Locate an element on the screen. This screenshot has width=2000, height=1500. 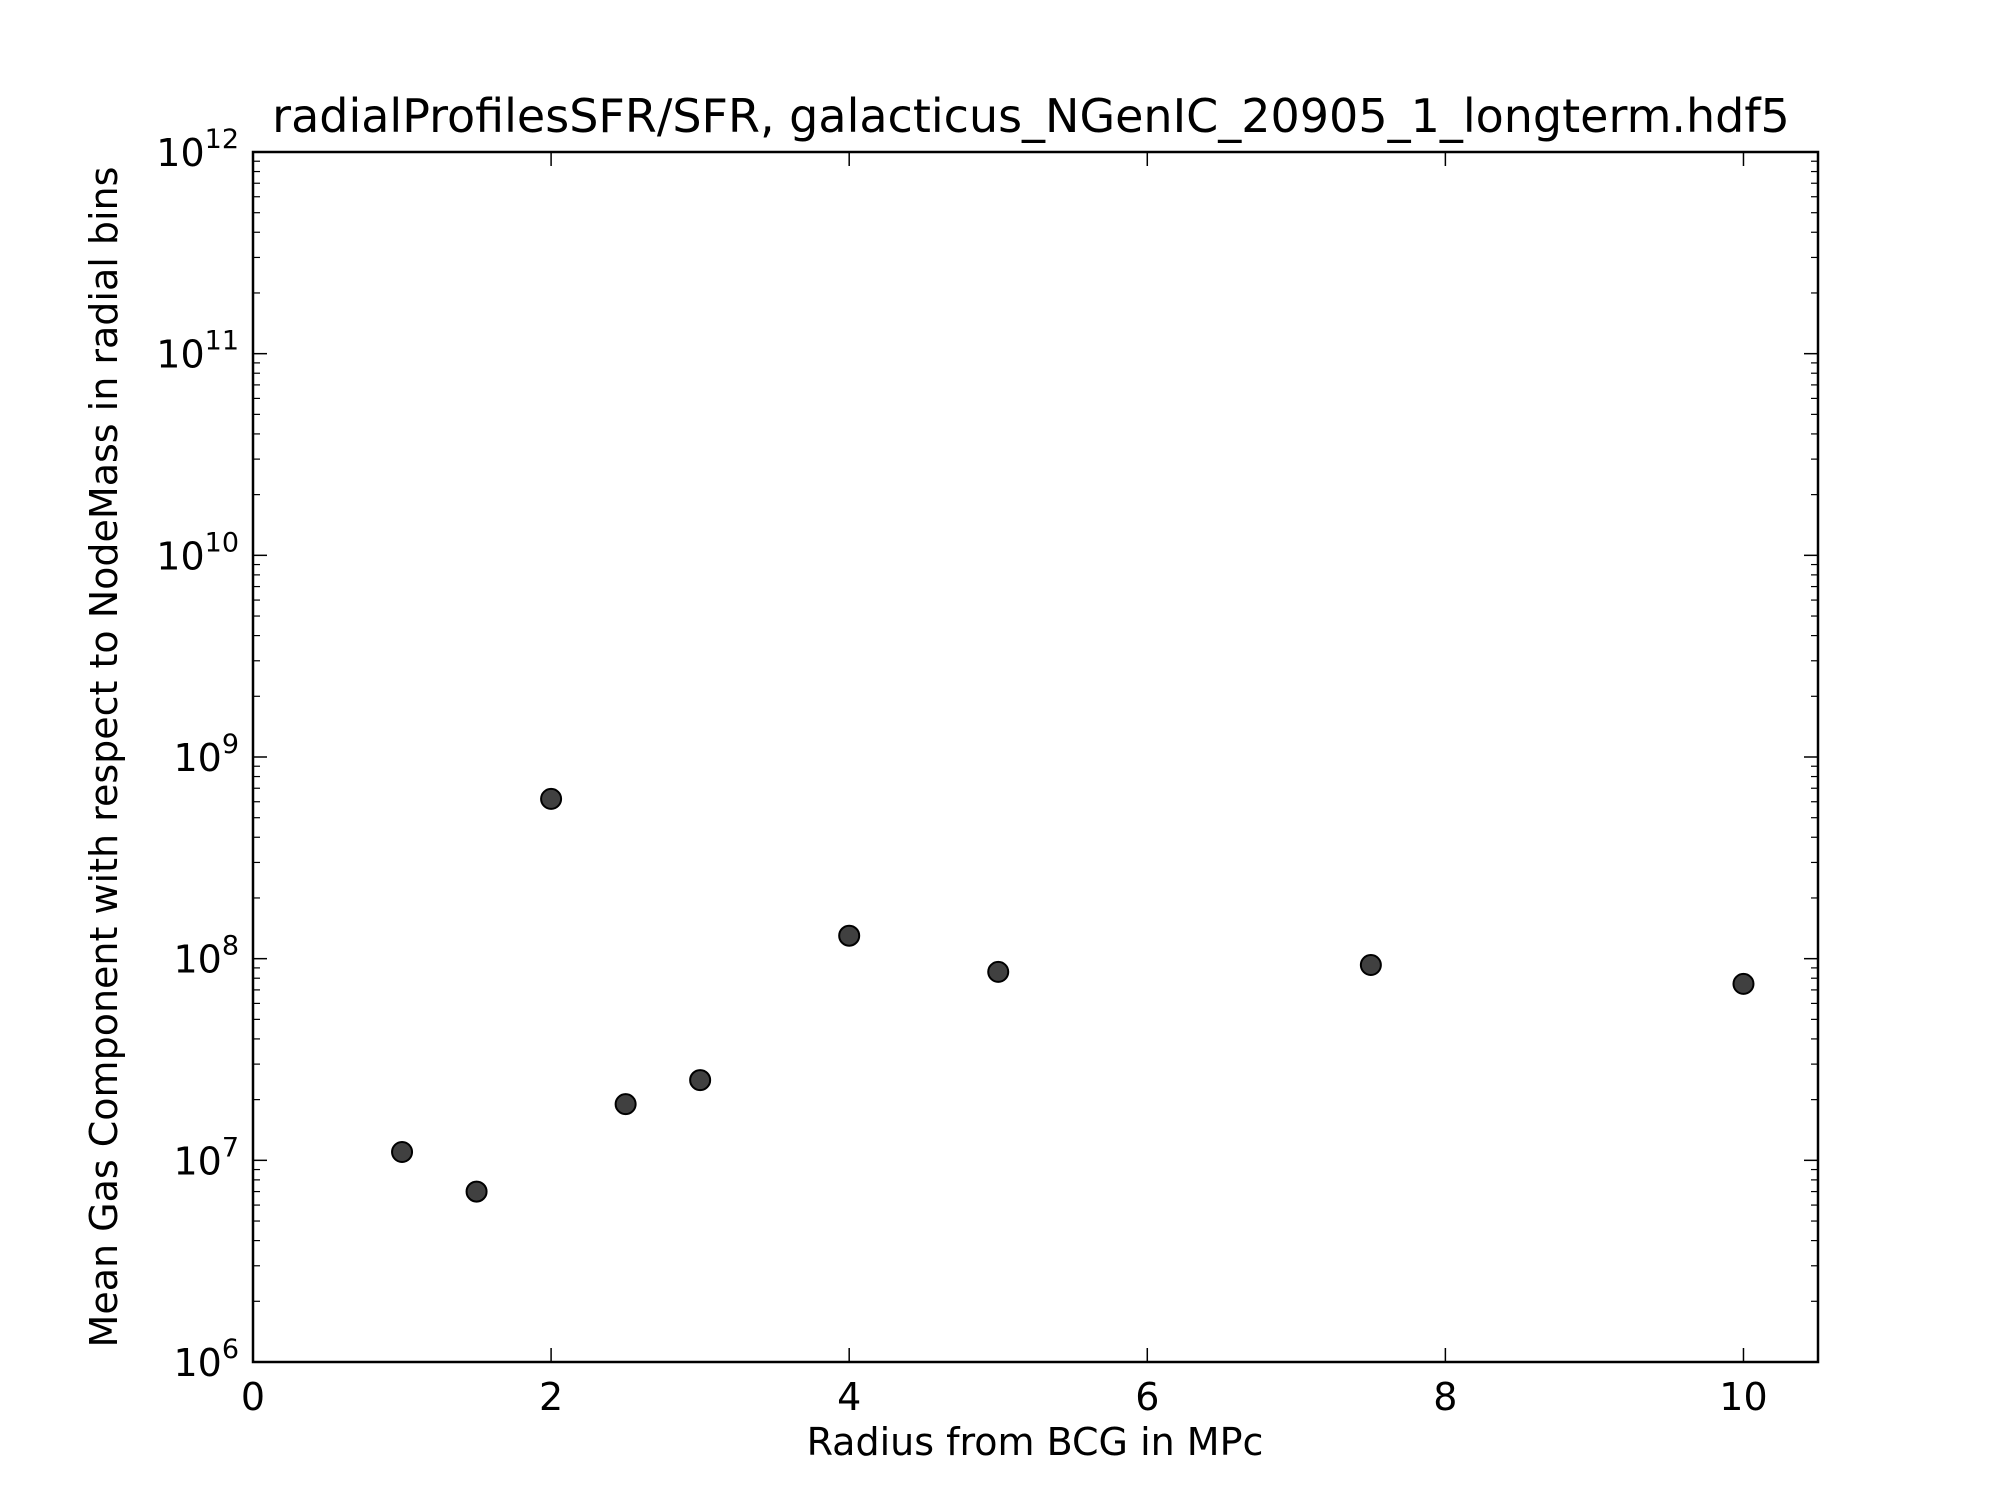
x-tick-labels: 0 2 4 6 8 10 is located at coordinates (1004, 1397).